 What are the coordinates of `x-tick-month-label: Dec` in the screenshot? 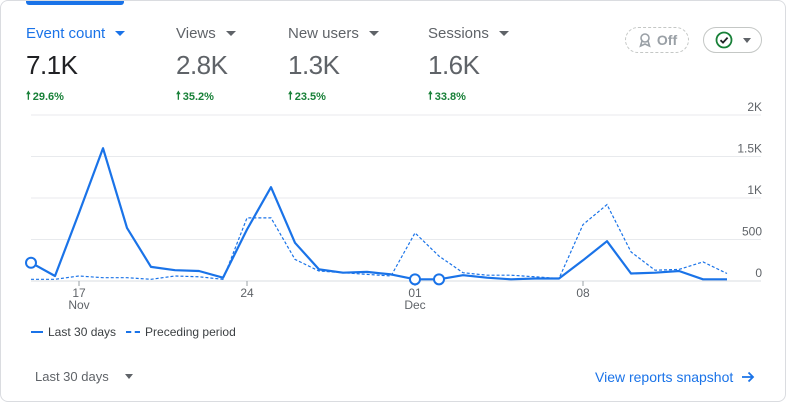 It's located at (414, 305).